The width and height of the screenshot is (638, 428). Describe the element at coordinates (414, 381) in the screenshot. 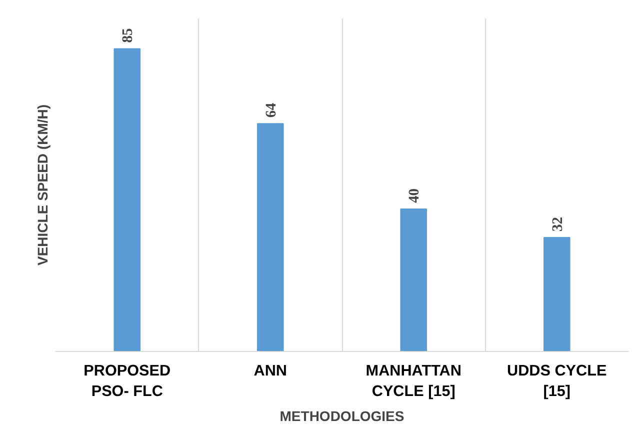

I see `x-tick-label: MANHATTAN CYCLE [15]` at that location.